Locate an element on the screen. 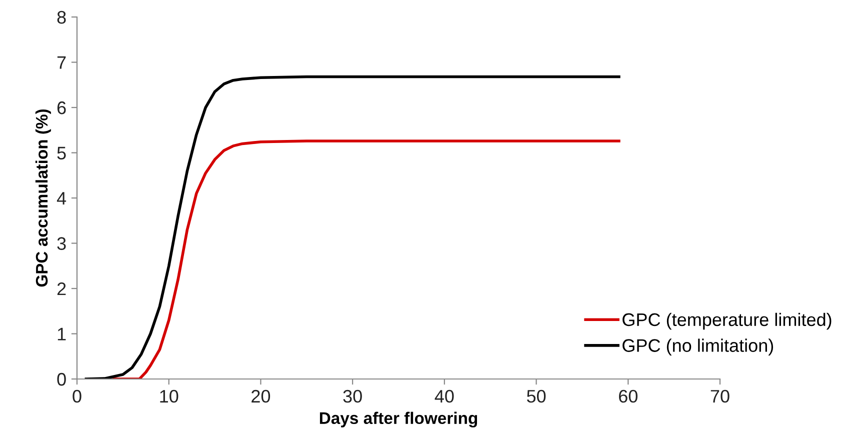 The width and height of the screenshot is (849, 445). x-tick-label: 20 is located at coordinates (261, 396).